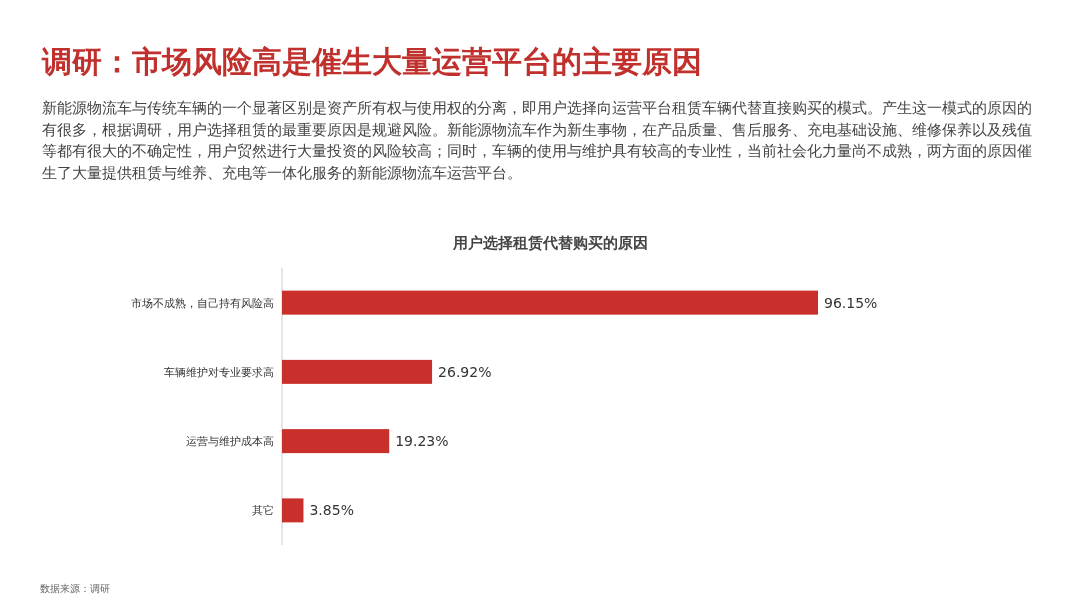  Describe the element at coordinates (230, 442) in the screenshot. I see `y-tick-label: 运营与维护成本高` at that location.